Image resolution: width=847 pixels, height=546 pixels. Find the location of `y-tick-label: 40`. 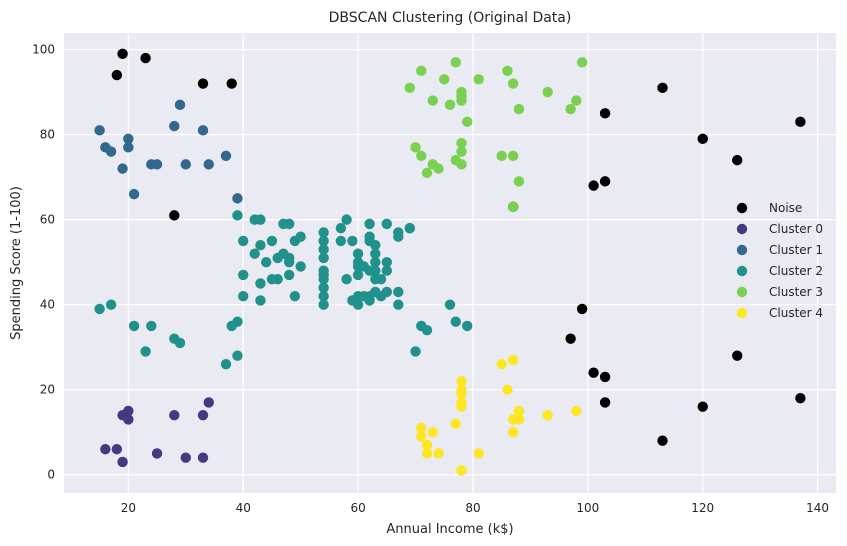

y-tick-label: 40 is located at coordinates (47, 305).